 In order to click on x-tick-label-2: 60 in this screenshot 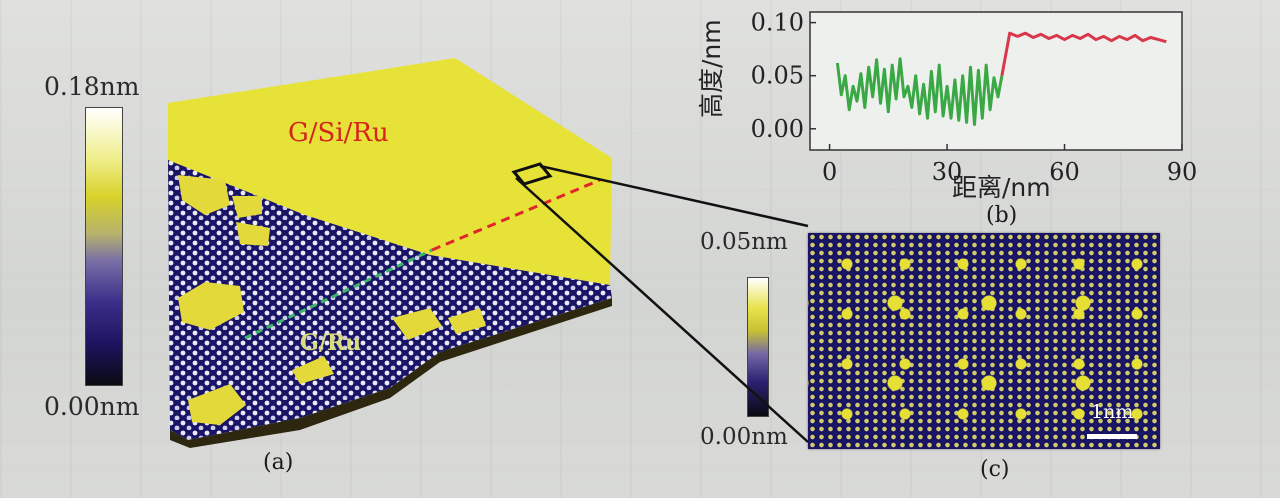, I will do `click(1064, 172)`.